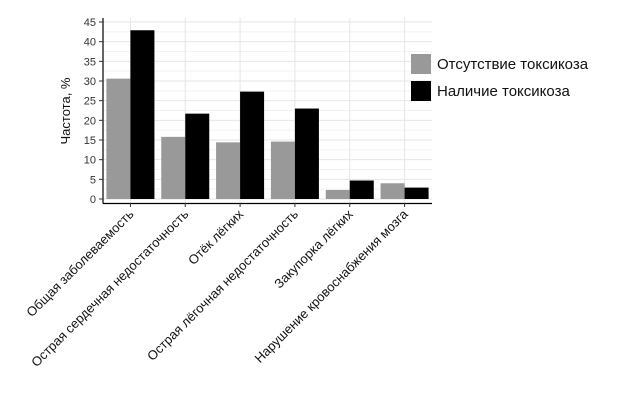 Image resolution: width=624 pixels, height=408 pixels. I want to click on y-tick-label: 40, so click(90, 43).